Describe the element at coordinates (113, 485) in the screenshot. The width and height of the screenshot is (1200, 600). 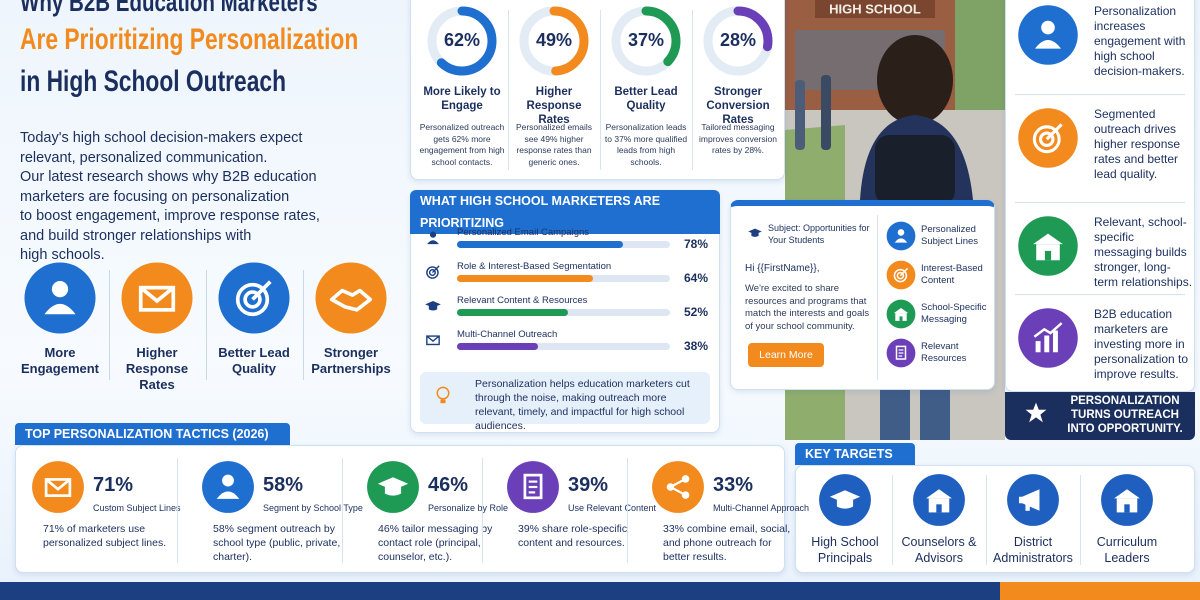
I see `tactic-percent: 71%` at that location.